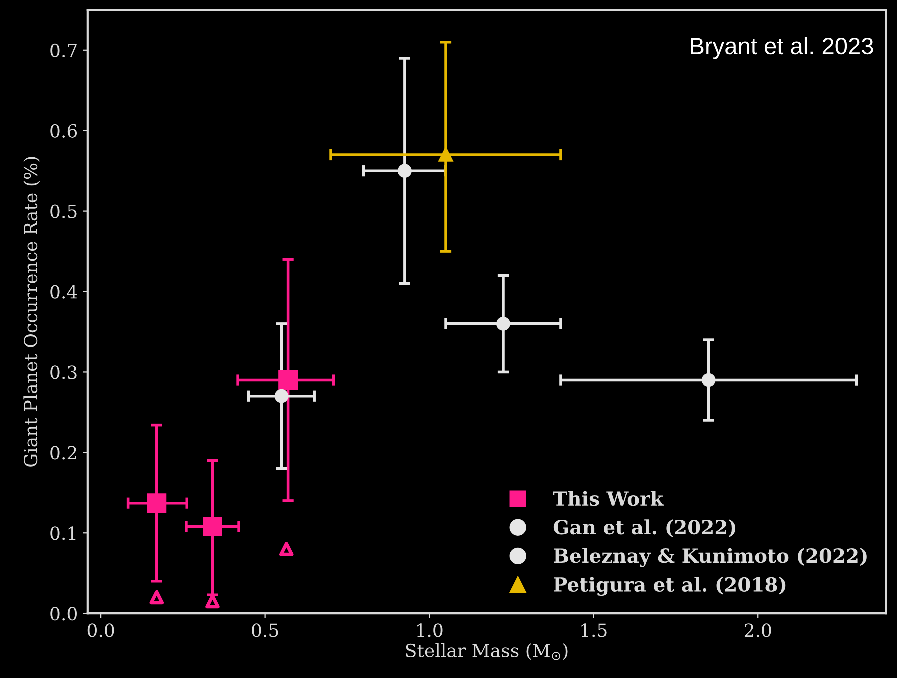  What do you see at coordinates (63, 373) in the screenshot?
I see `y-tick-label: 0.3` at bounding box center [63, 373].